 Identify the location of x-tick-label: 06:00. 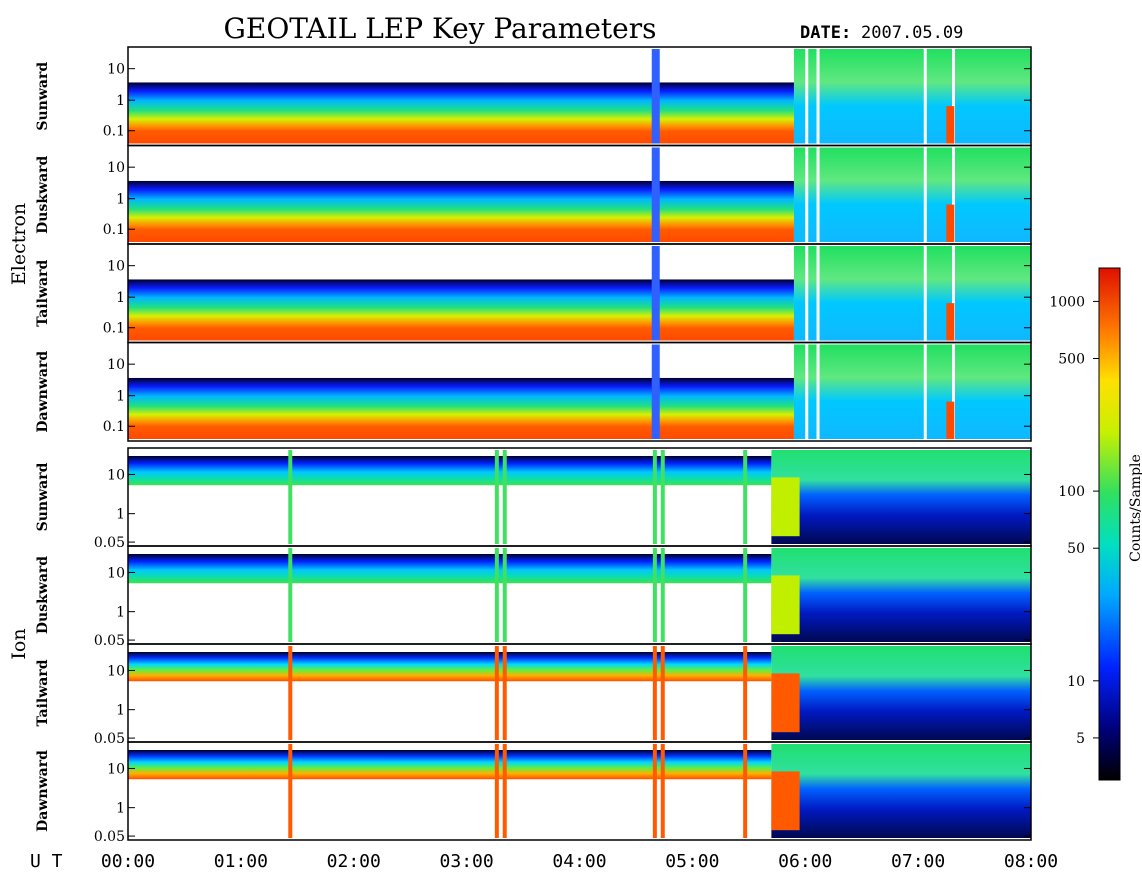
(805, 861).